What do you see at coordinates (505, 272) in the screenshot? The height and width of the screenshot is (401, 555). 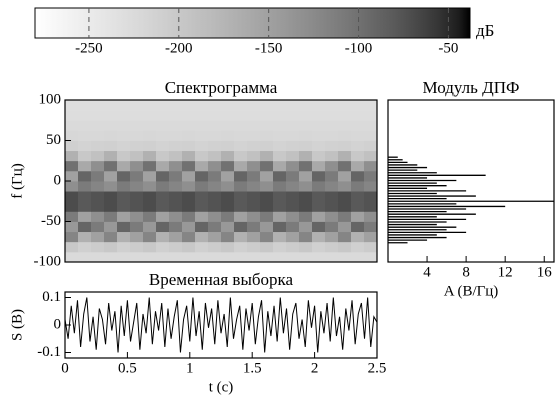 I see `x-tick-label: 12` at bounding box center [505, 272].